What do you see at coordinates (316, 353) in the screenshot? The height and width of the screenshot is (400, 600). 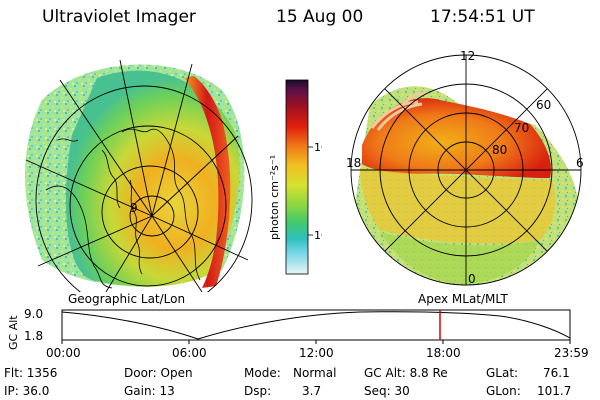 I see `xtick-1200: 12:00` at bounding box center [316, 353].